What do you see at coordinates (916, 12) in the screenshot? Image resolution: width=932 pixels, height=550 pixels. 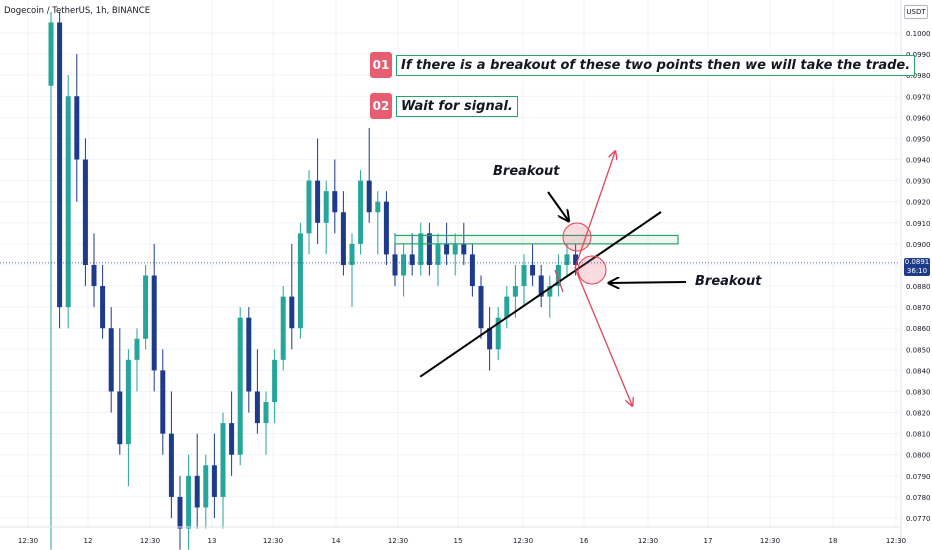 I see `currency-unit-label: USDT` at bounding box center [916, 12].